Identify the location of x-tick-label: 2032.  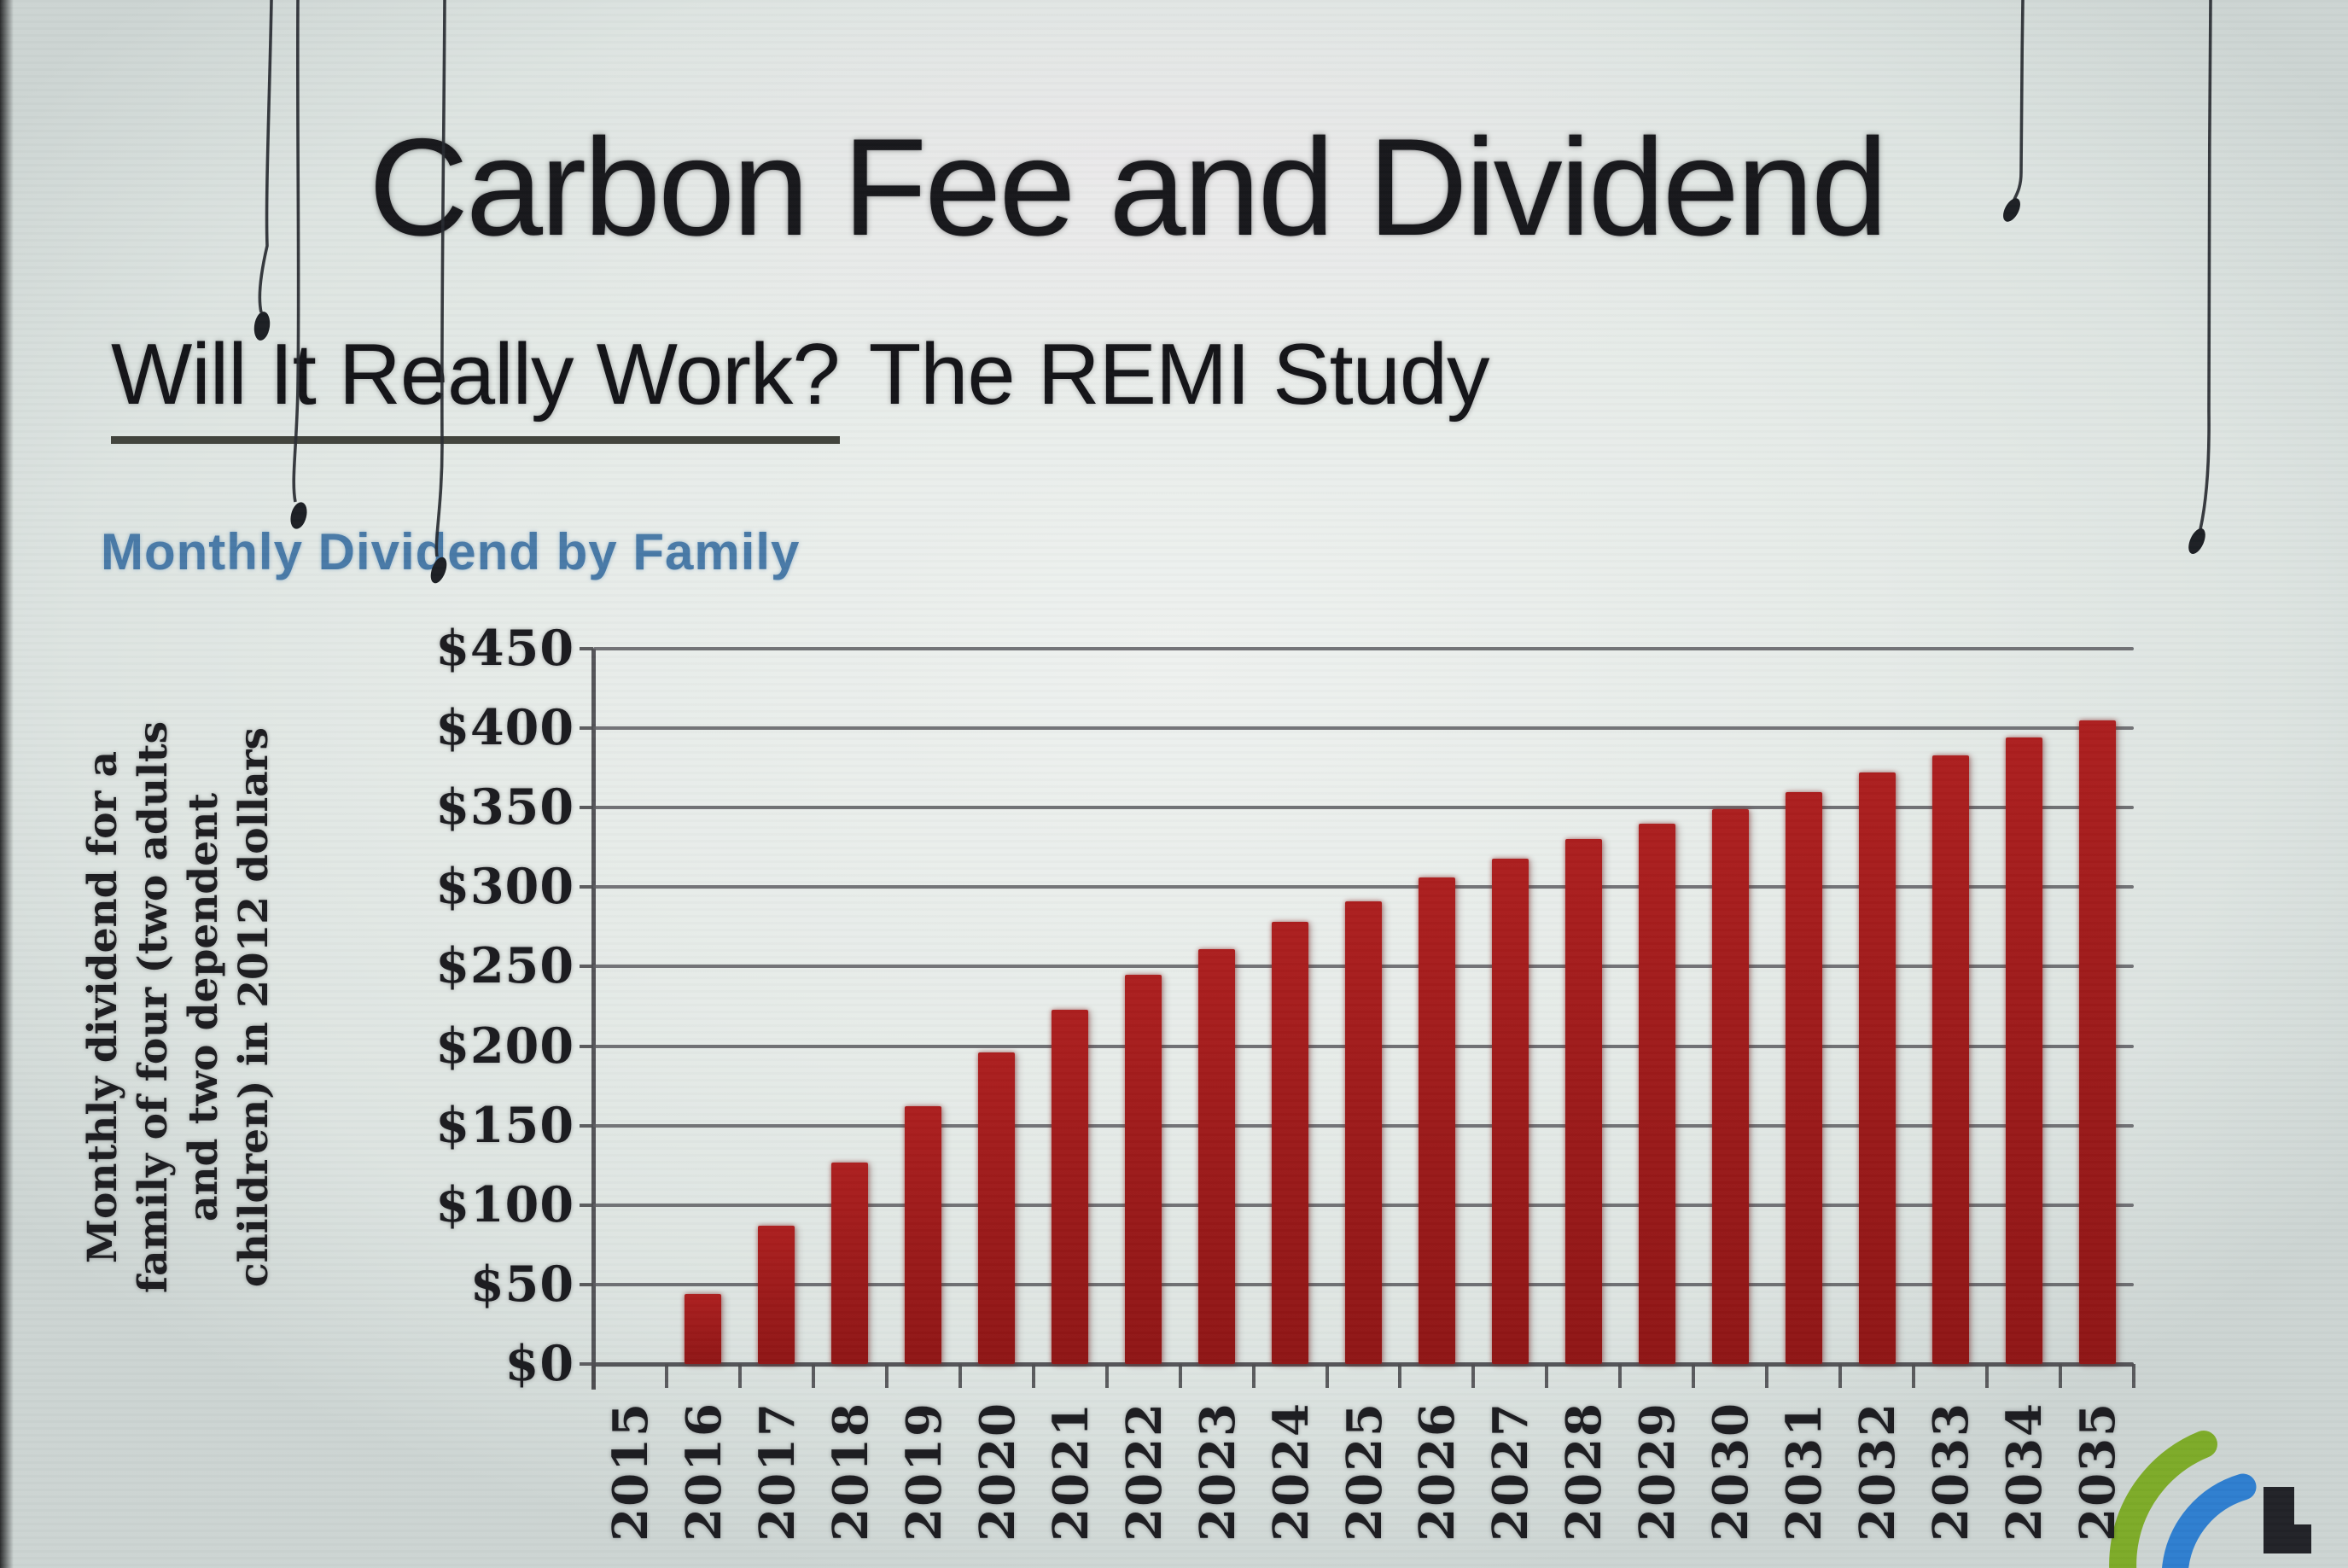
(1878, 1472).